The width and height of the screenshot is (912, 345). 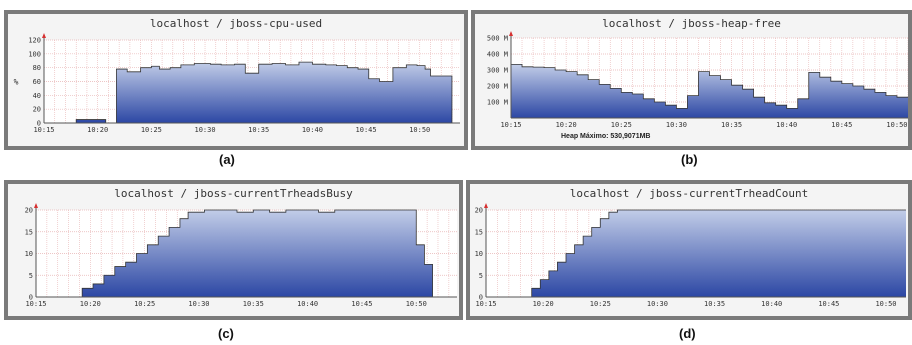 What do you see at coordinates (689, 159) in the screenshot?
I see `caption-b: (b)` at bounding box center [689, 159].